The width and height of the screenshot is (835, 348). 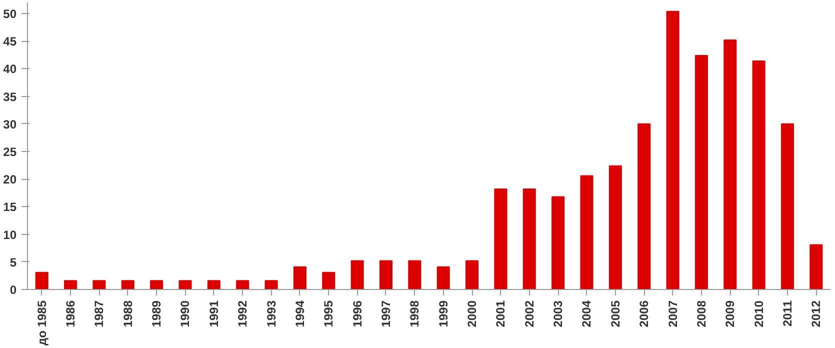 What do you see at coordinates (10, 69) in the screenshot?
I see `y-tick-label: 40` at bounding box center [10, 69].